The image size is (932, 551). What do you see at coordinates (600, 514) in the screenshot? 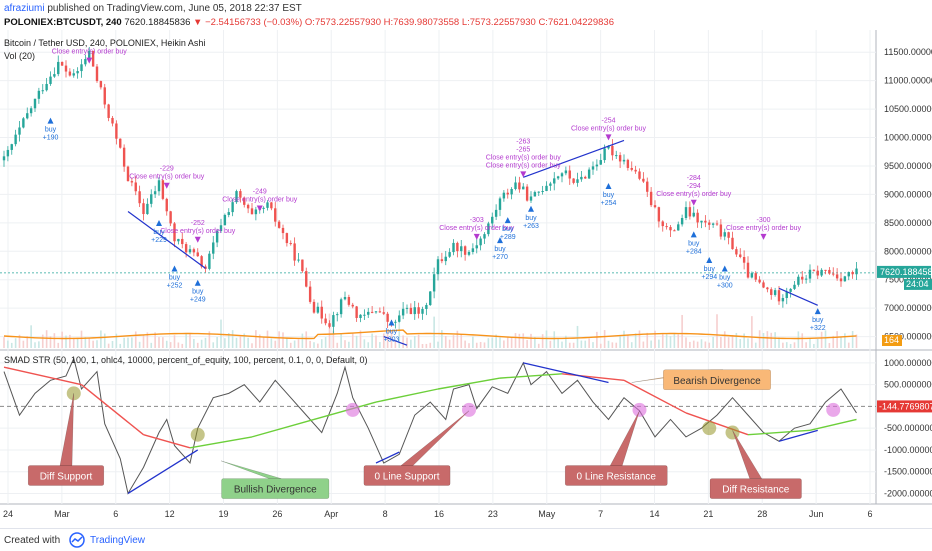
I see `x-tick-label: 7` at bounding box center [600, 514].